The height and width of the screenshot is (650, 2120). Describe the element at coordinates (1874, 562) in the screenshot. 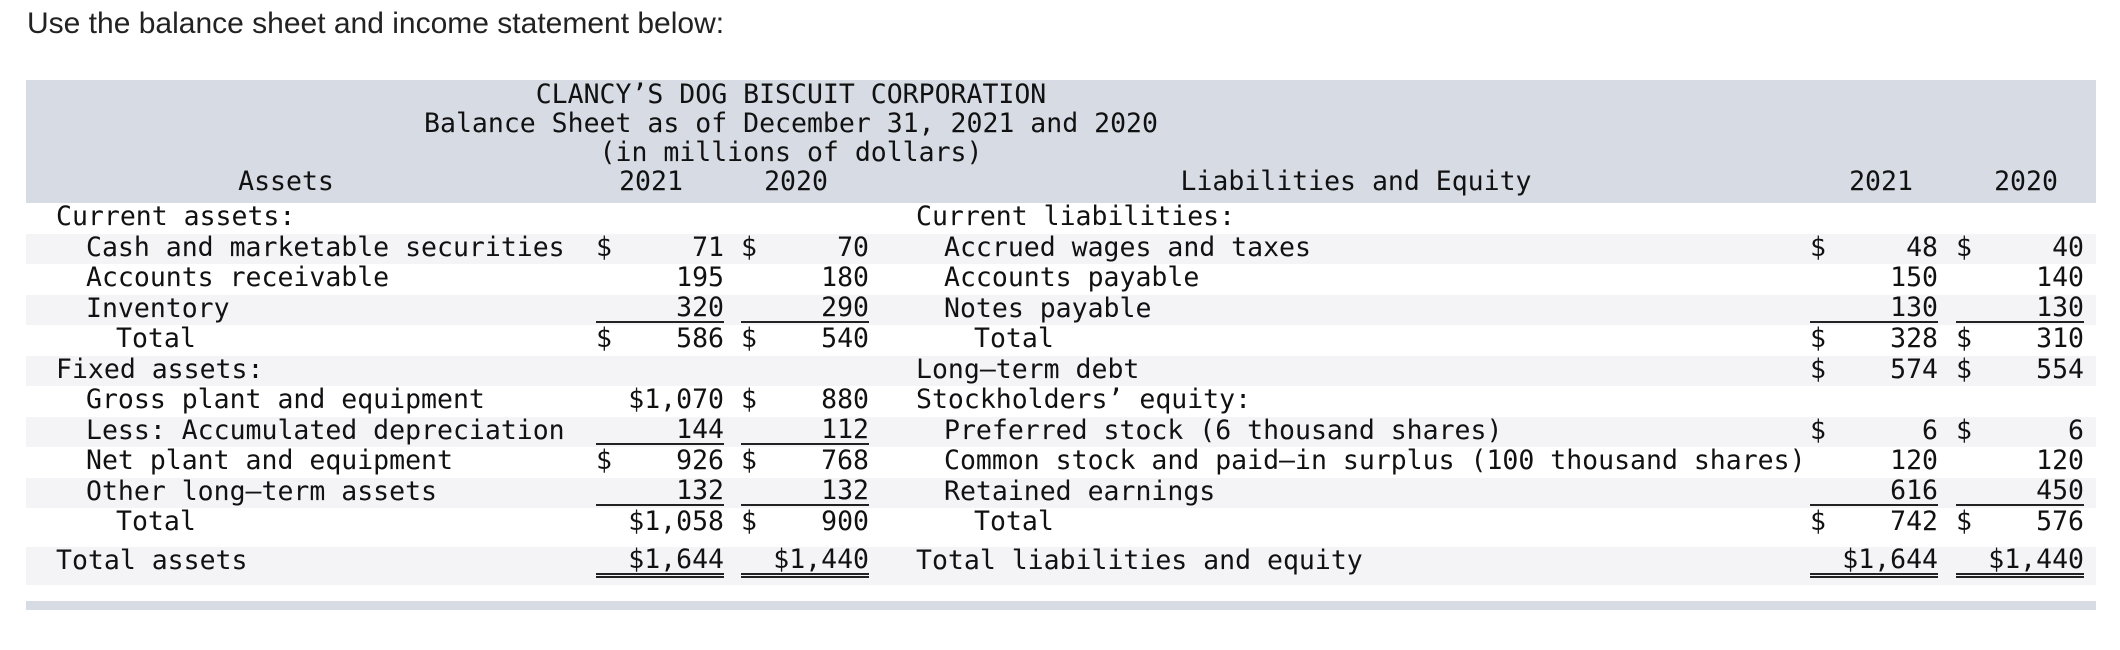

I see `liability-value-2021: $1,644` at that location.